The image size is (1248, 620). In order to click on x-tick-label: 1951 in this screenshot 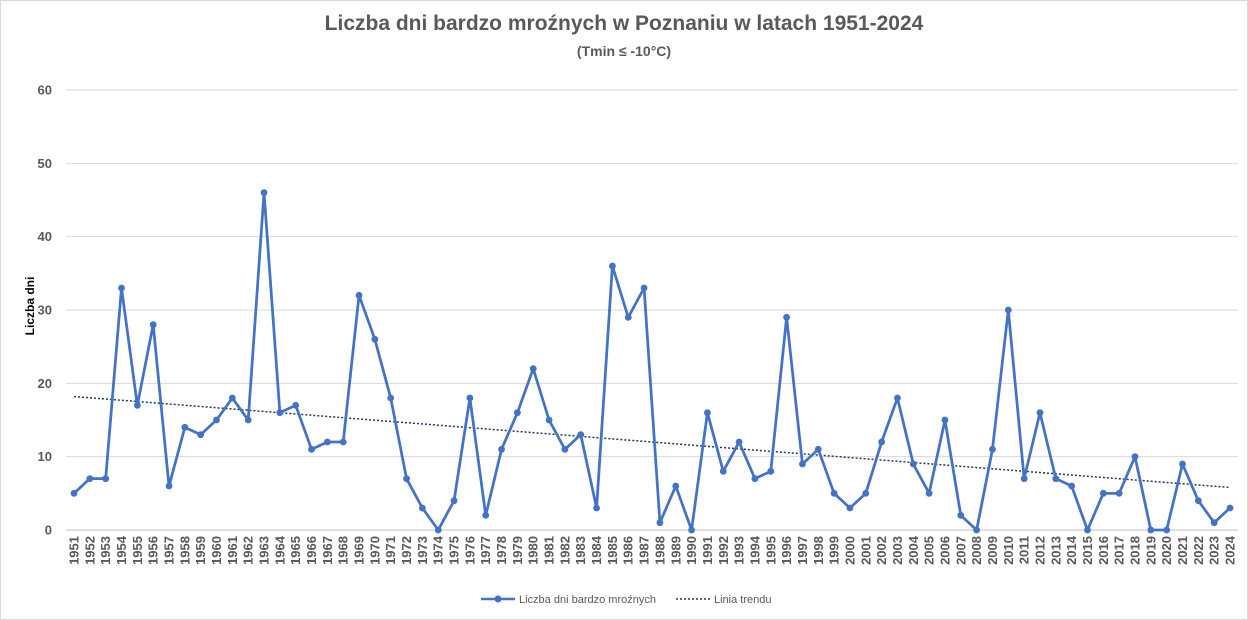, I will do `click(74, 550)`.